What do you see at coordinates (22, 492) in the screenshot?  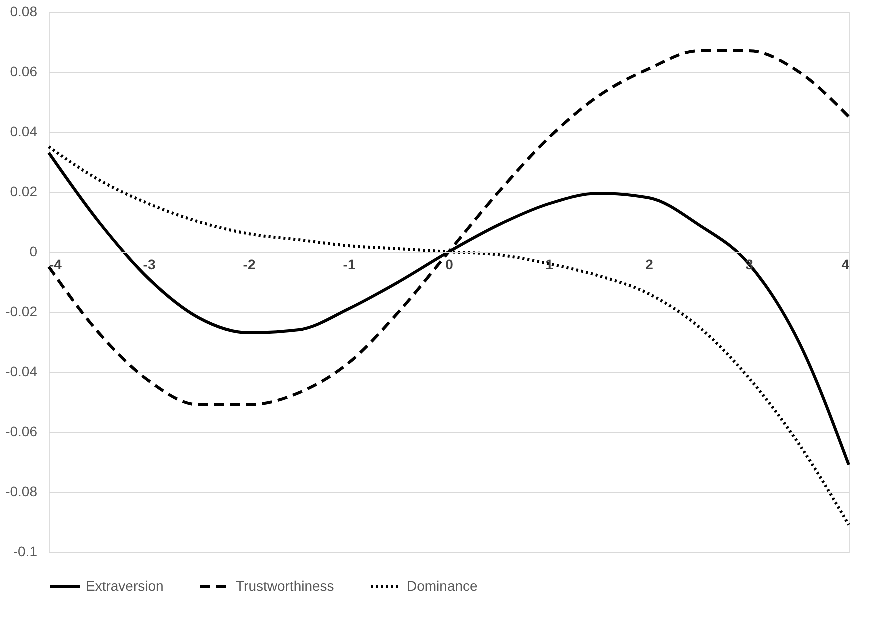 I see `y-tick-label: -0.08` at bounding box center [22, 492].